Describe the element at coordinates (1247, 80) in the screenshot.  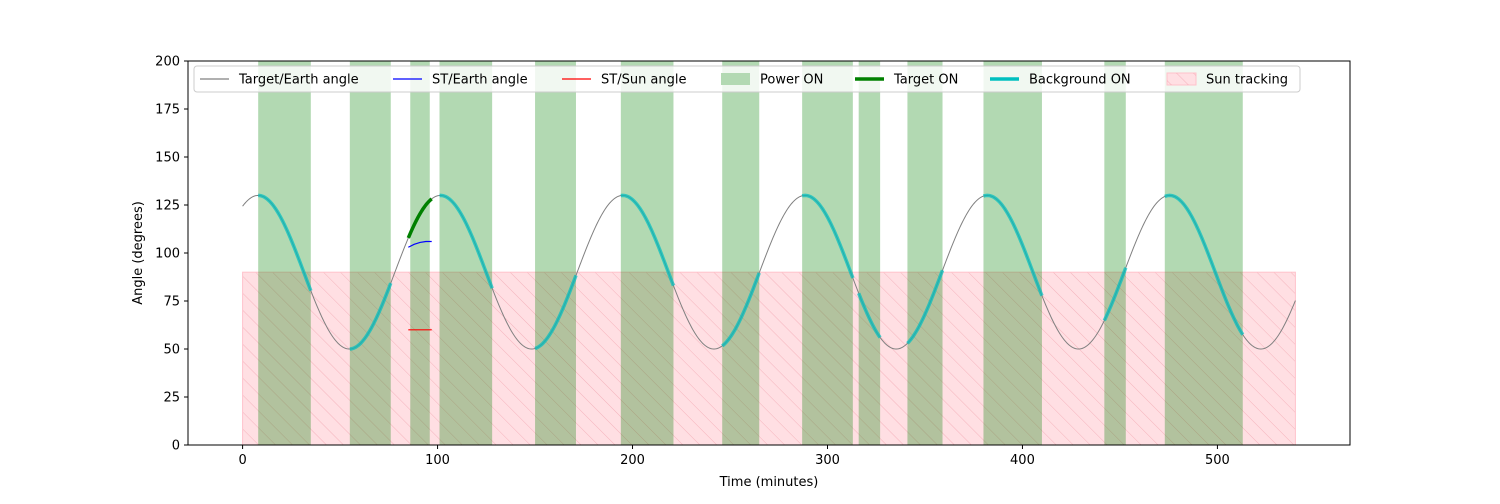
I see `legend-label: Sun tracking` at that location.